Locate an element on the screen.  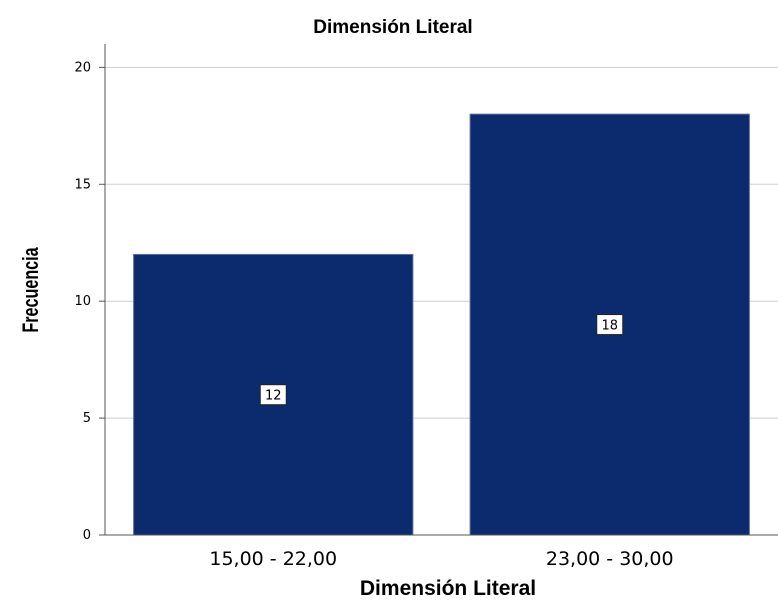
y-tick-label: 10 is located at coordinates (82, 301).